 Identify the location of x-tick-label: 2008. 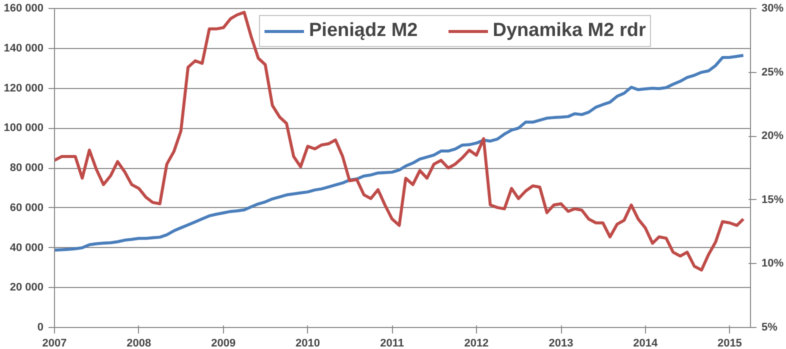
(139, 343).